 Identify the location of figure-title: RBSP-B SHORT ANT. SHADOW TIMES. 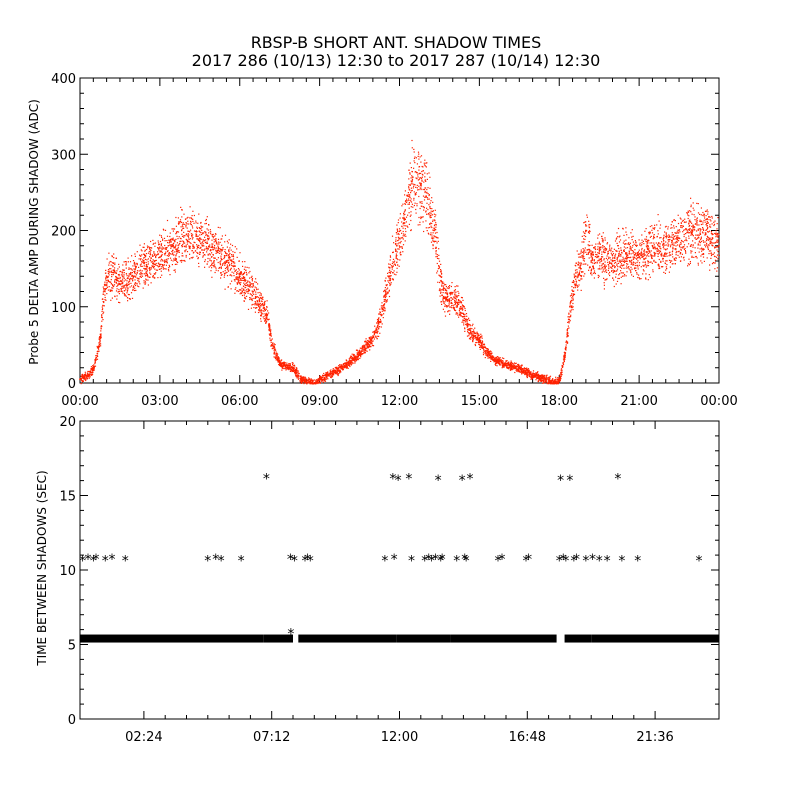
(396, 42).